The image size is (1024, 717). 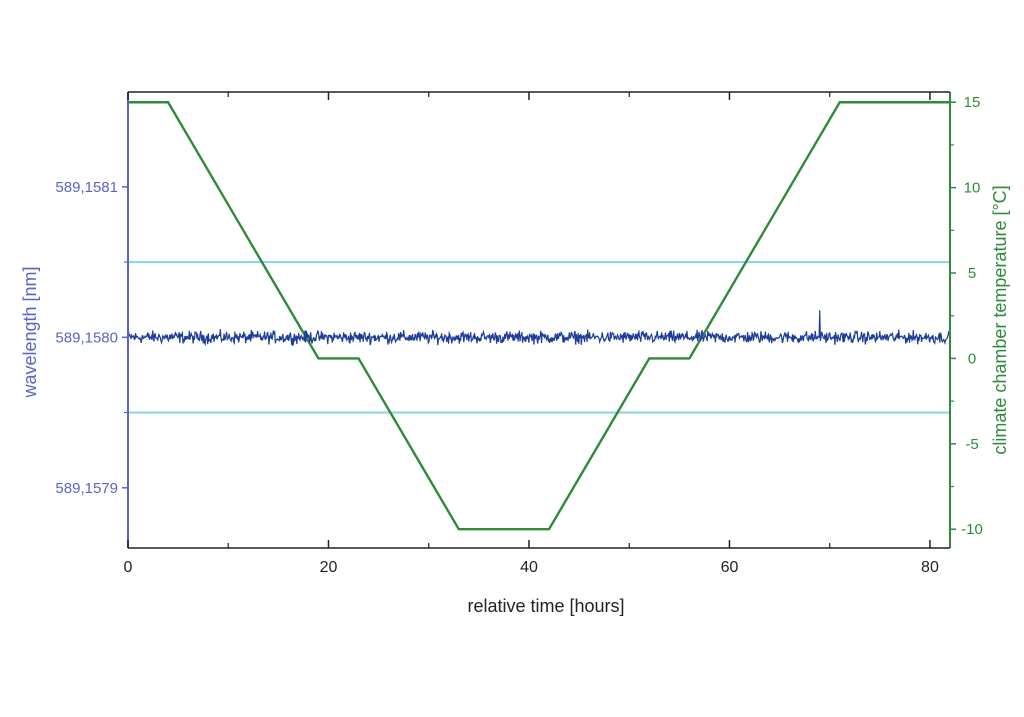 What do you see at coordinates (539, 328) in the screenshot?
I see `wavelength-series` at bounding box center [539, 328].